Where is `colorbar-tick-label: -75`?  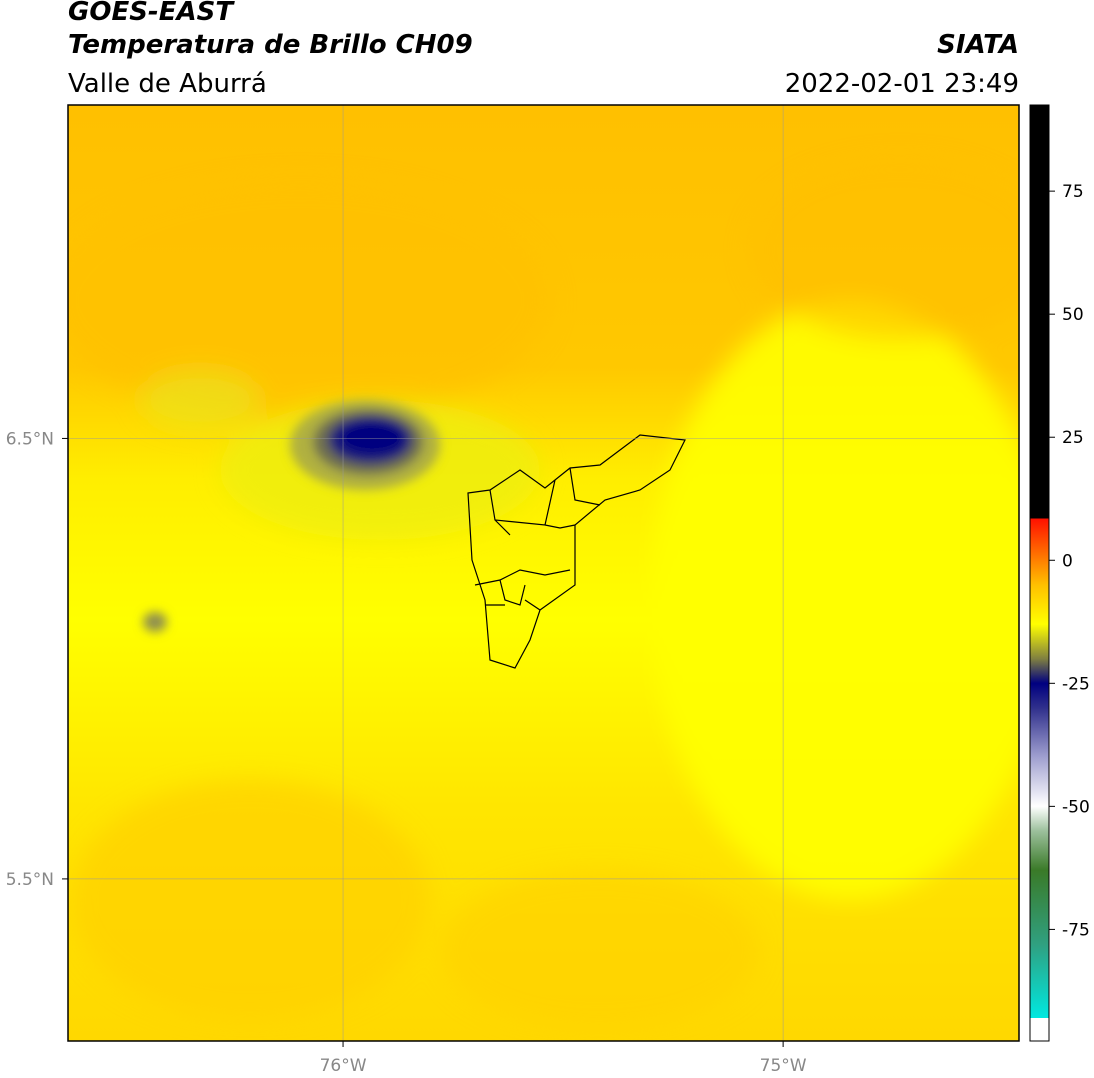 colorbar-tick-label: -75 is located at coordinates (1076, 930).